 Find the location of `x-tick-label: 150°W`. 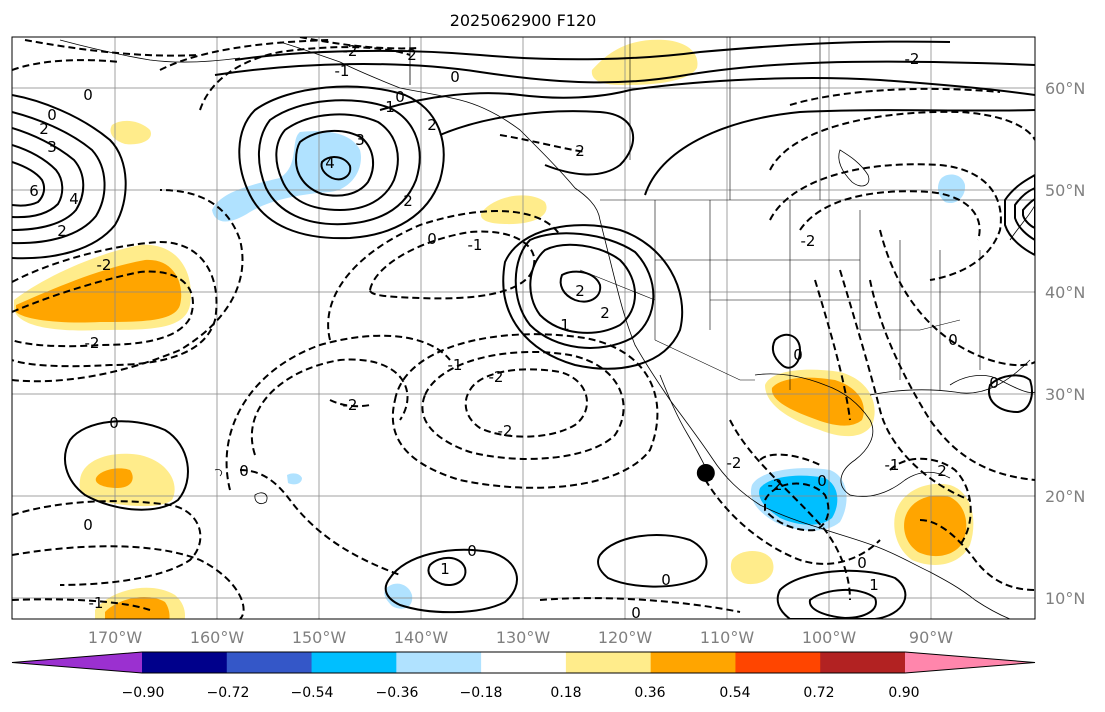

x-tick-label: 150°W is located at coordinates (319, 637).